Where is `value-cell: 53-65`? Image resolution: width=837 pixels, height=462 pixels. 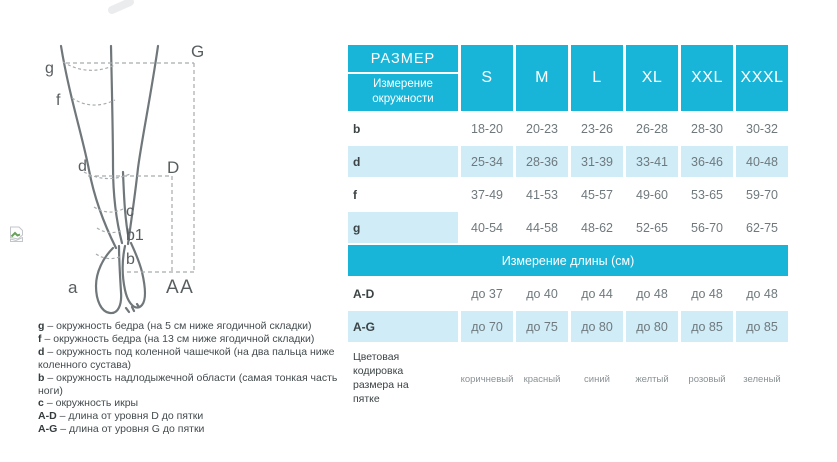
value-cell: 53-65 is located at coordinates (707, 194).